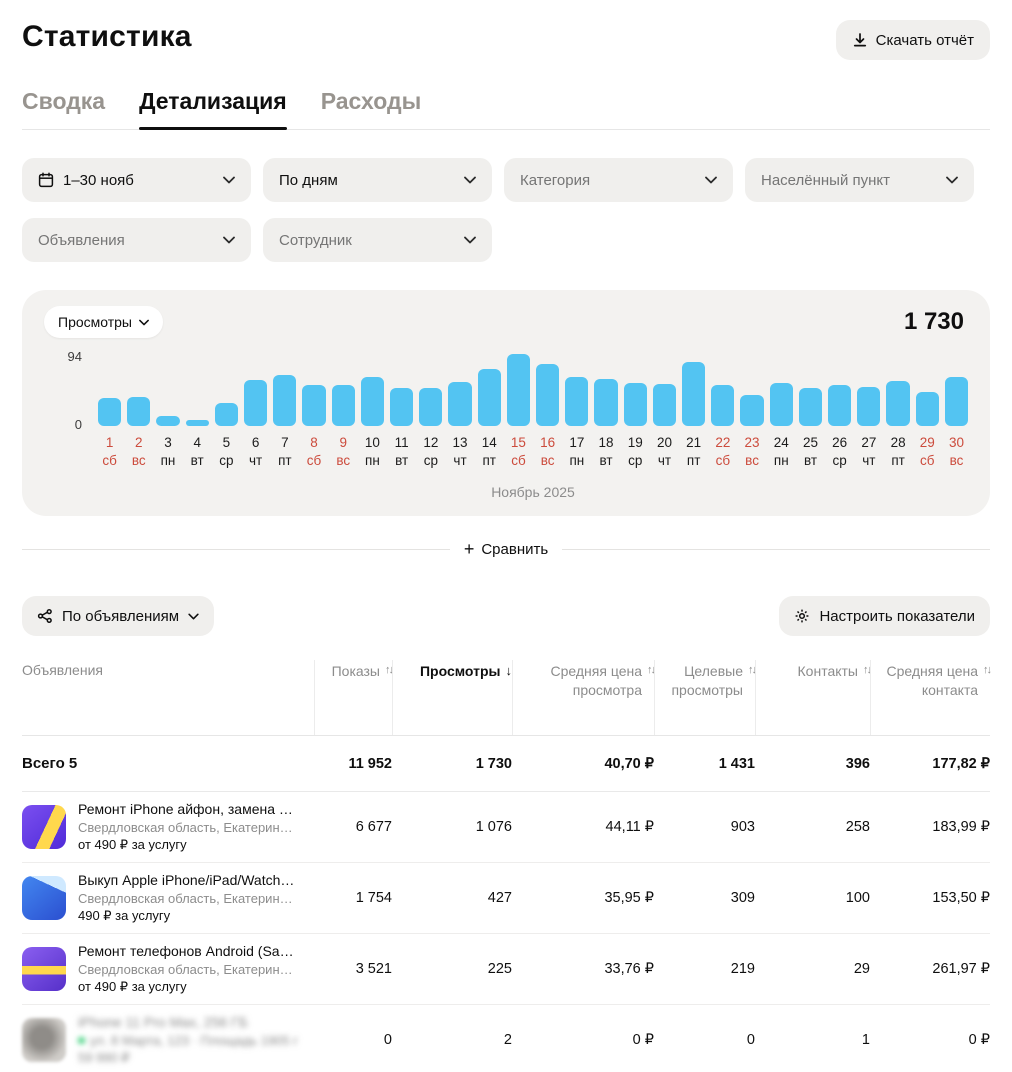 Image resolution: width=1012 pixels, height=1072 pixels. I want to click on day-number-label: 21, so click(694, 442).